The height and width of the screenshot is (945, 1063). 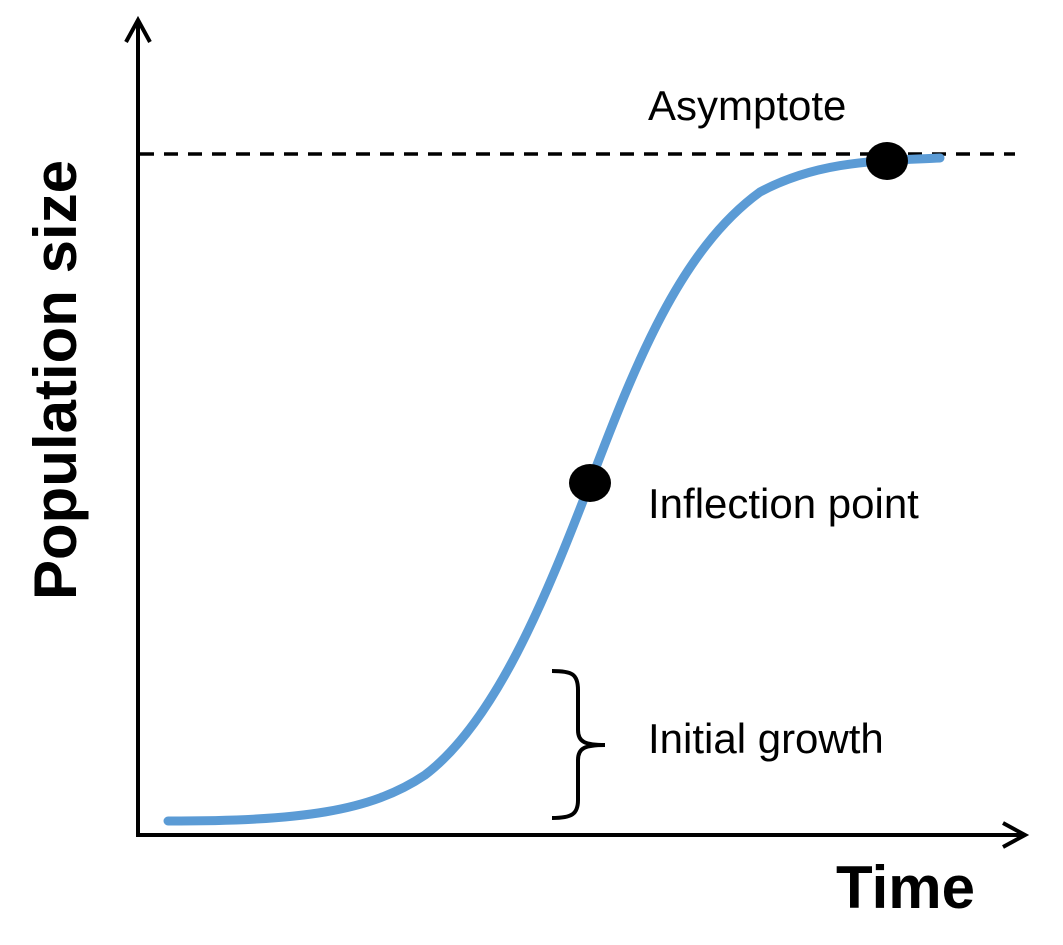 What do you see at coordinates (747, 105) in the screenshot?
I see `asymptote-label: Asymptote` at bounding box center [747, 105].